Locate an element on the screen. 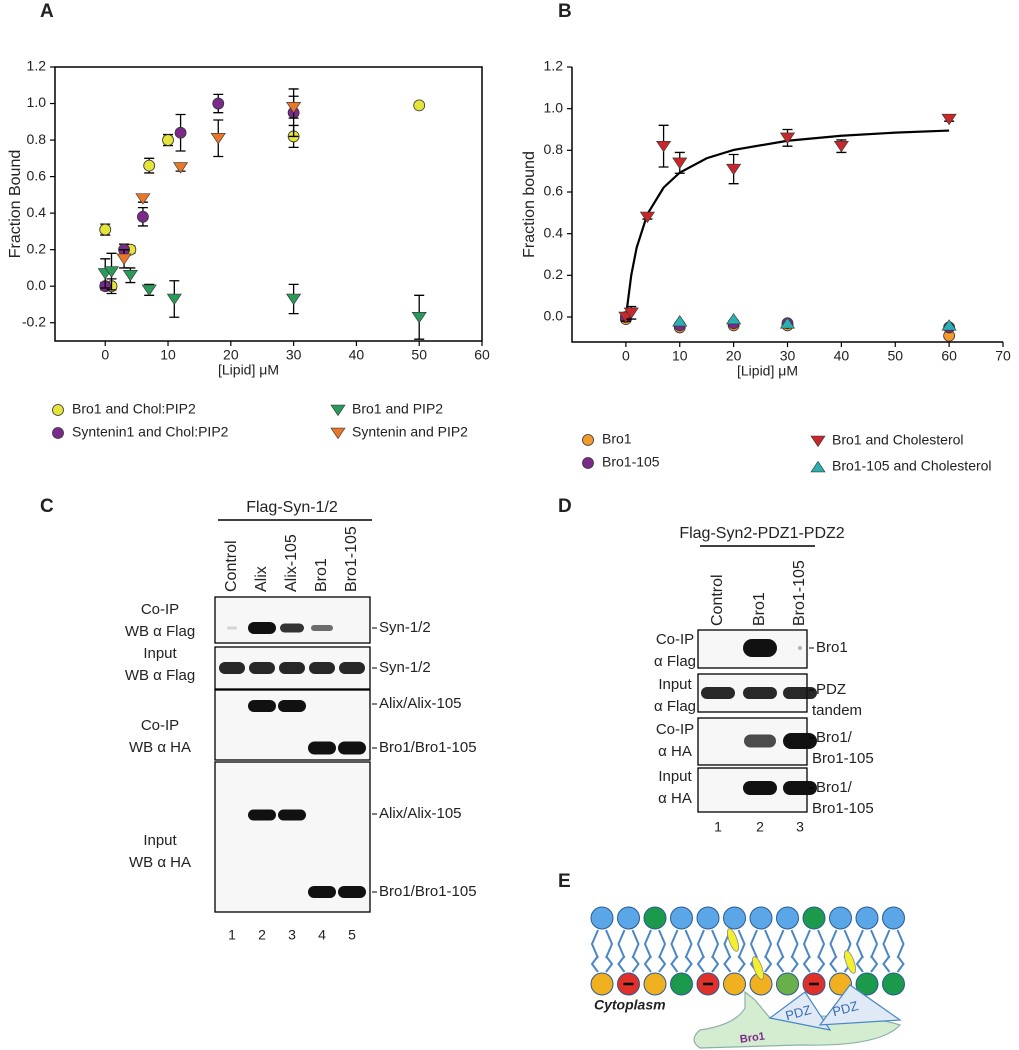 The image size is (1019, 1050). band-label: PDZ is located at coordinates (831, 689).